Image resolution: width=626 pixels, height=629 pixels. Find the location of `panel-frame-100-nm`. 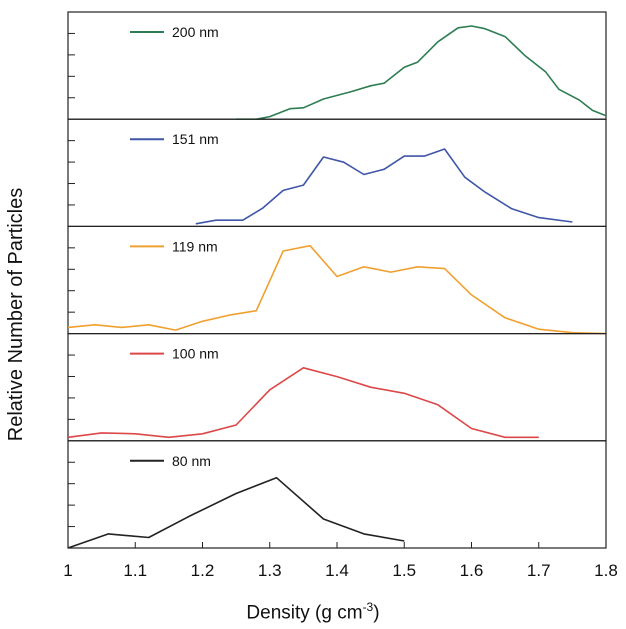

panel-frame-100-nm is located at coordinates (337, 387).